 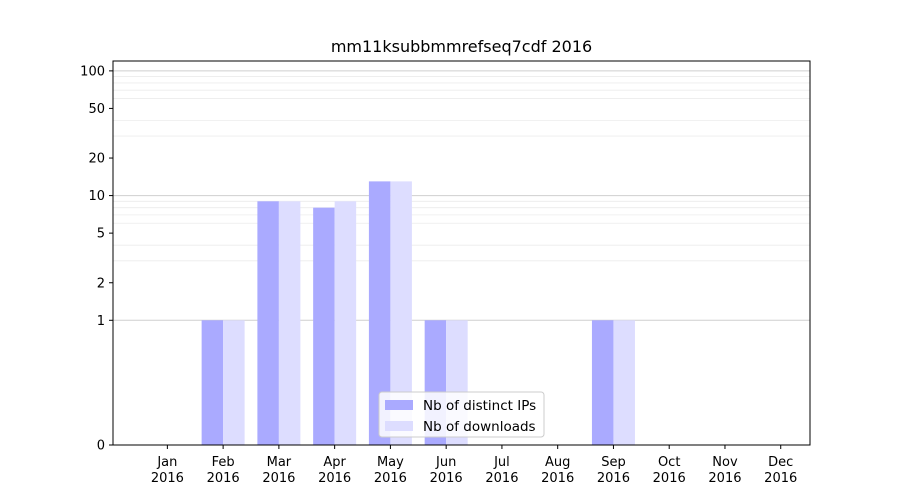 What do you see at coordinates (279, 462) in the screenshot?
I see `x-tick-label-month: Mar` at bounding box center [279, 462].